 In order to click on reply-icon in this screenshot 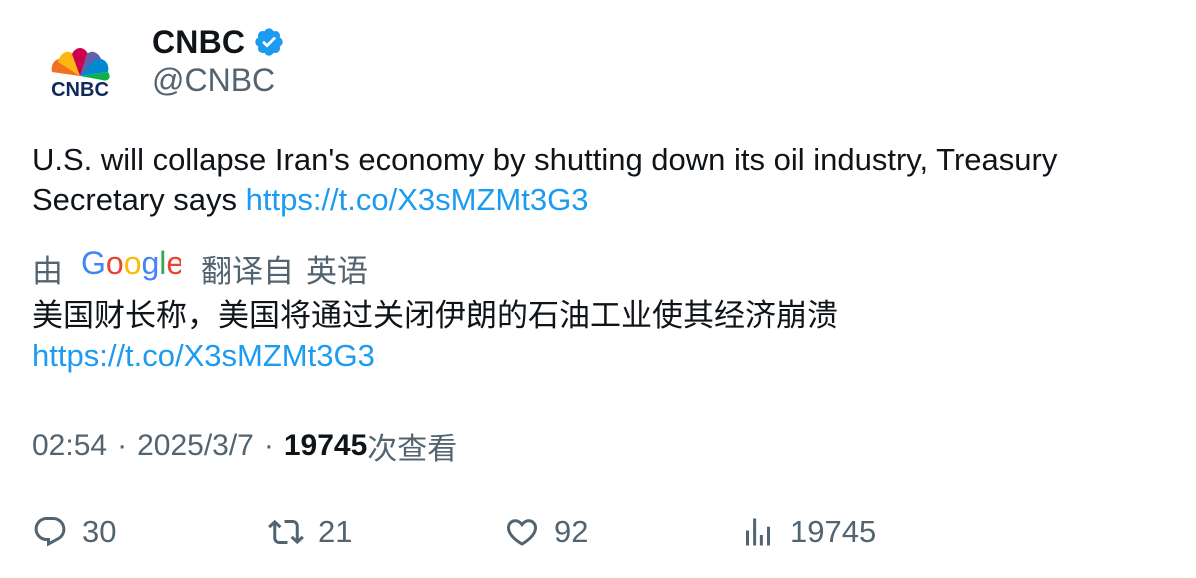, I will do `click(50, 532)`.